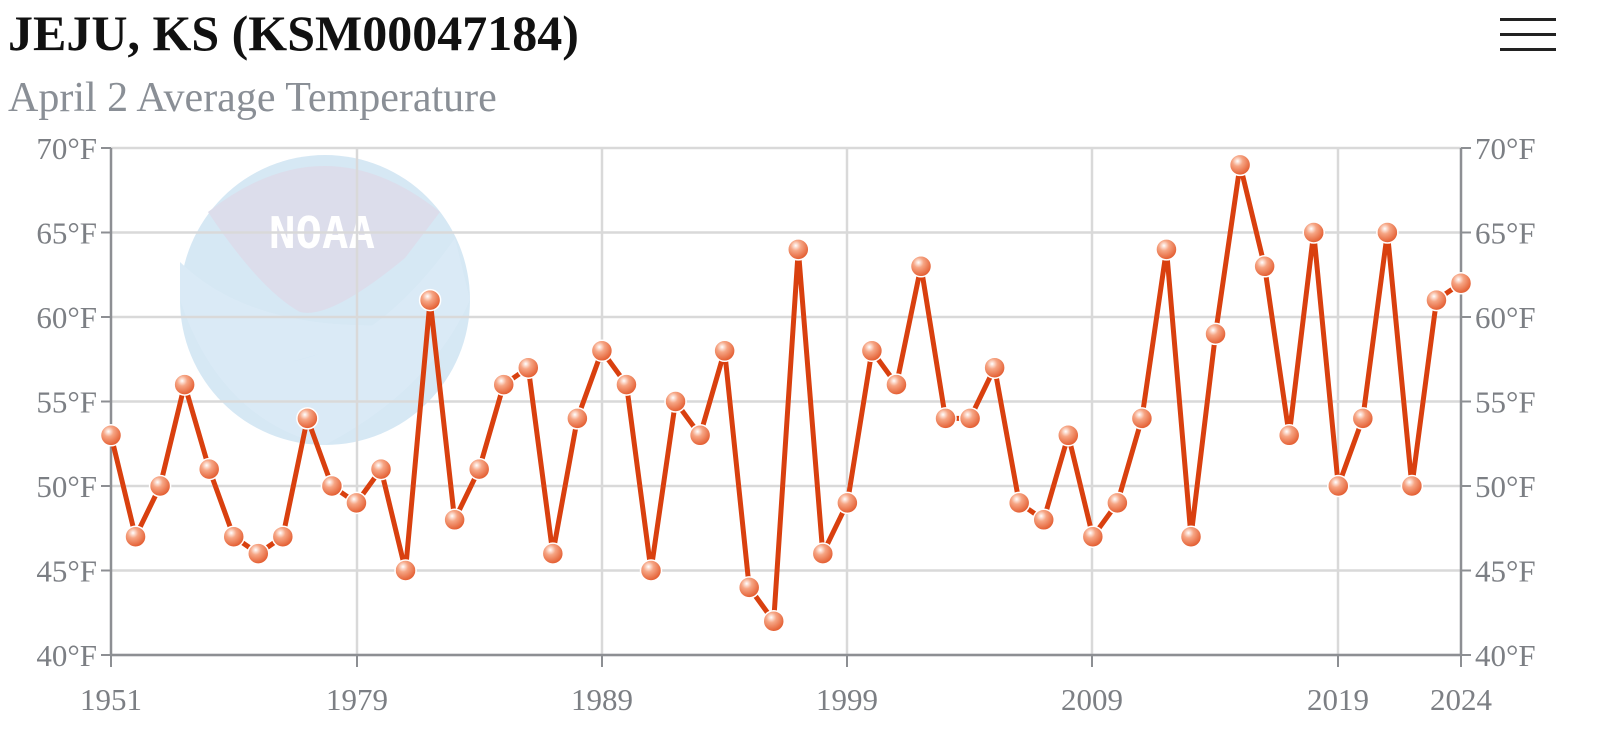  Describe the element at coordinates (1092, 699) in the screenshot. I see `x-tick-label: 2009` at that location.